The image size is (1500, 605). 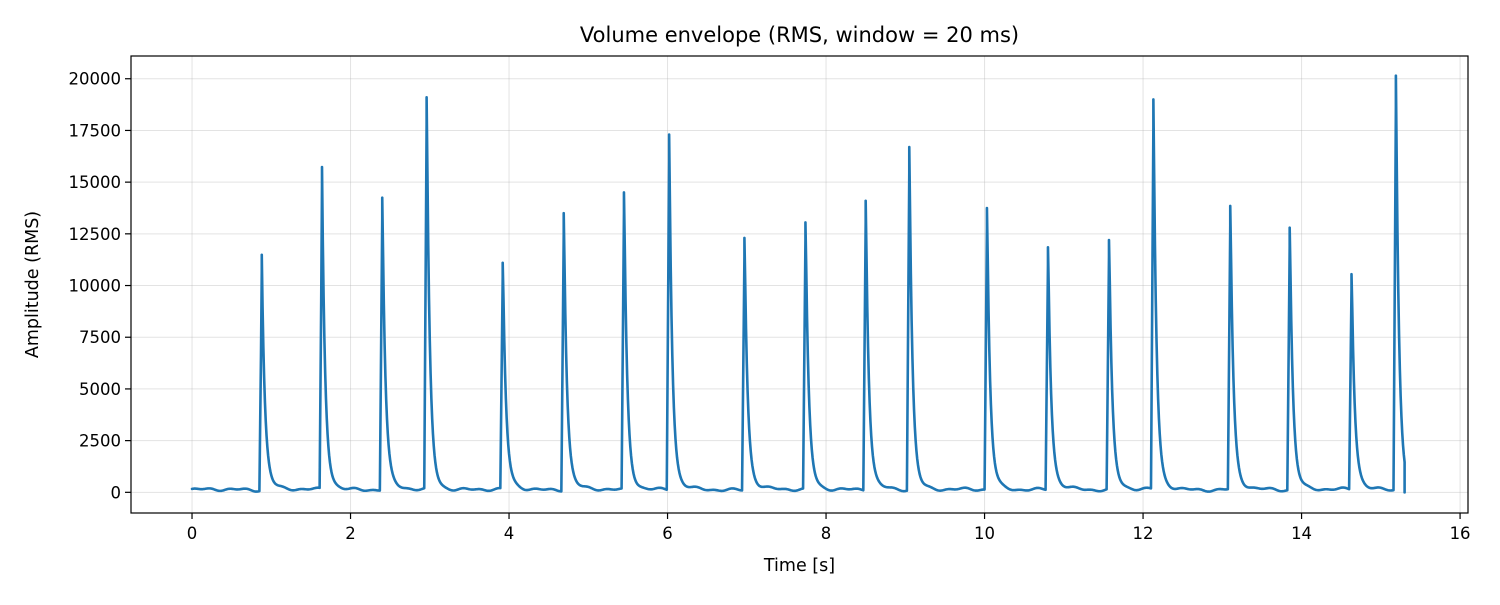 What do you see at coordinates (1143, 533) in the screenshot?
I see `x-tick-label: 12` at bounding box center [1143, 533].